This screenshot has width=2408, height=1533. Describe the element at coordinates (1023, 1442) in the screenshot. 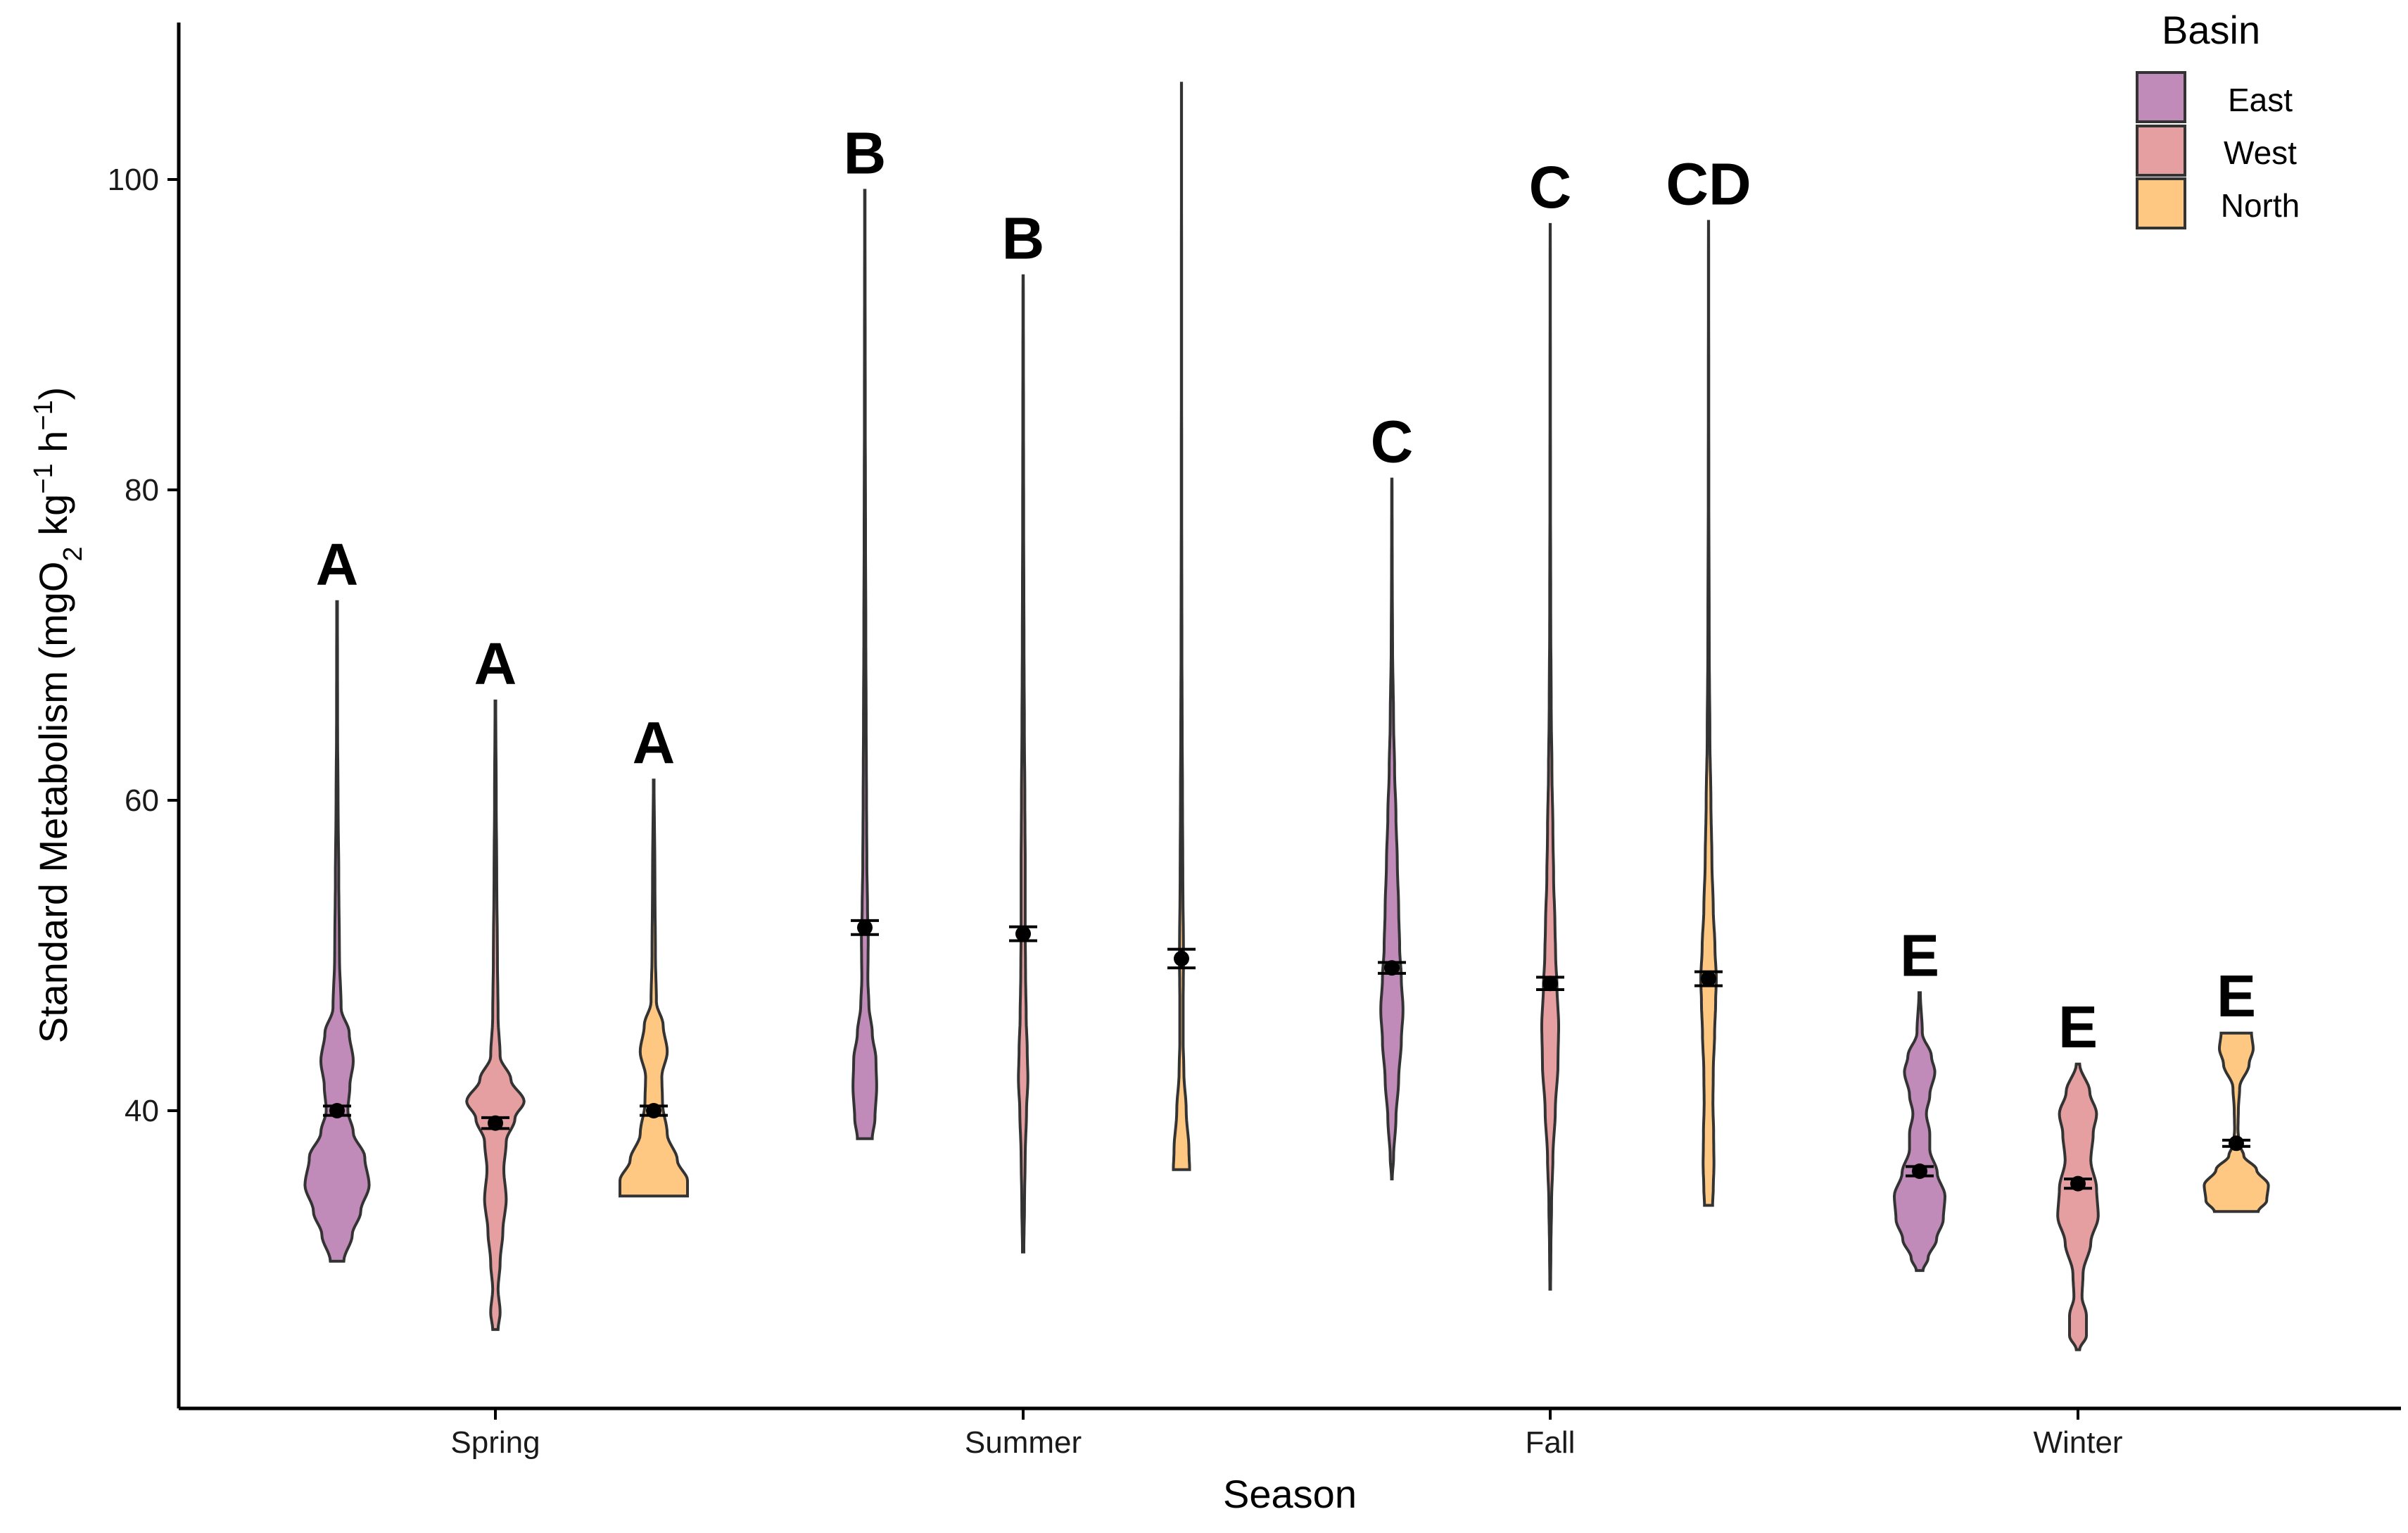

I see `x-tick-label-summer: Summer` at that location.